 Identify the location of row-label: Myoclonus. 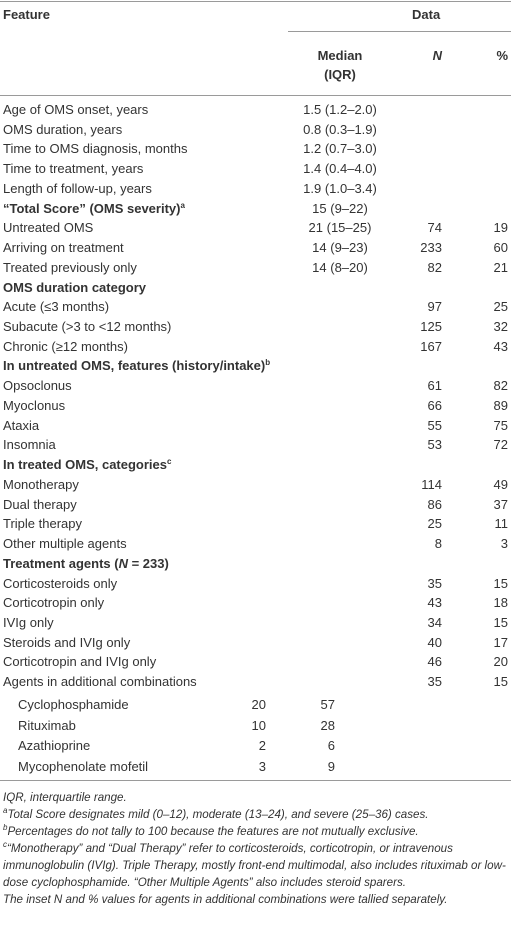
(34, 406).